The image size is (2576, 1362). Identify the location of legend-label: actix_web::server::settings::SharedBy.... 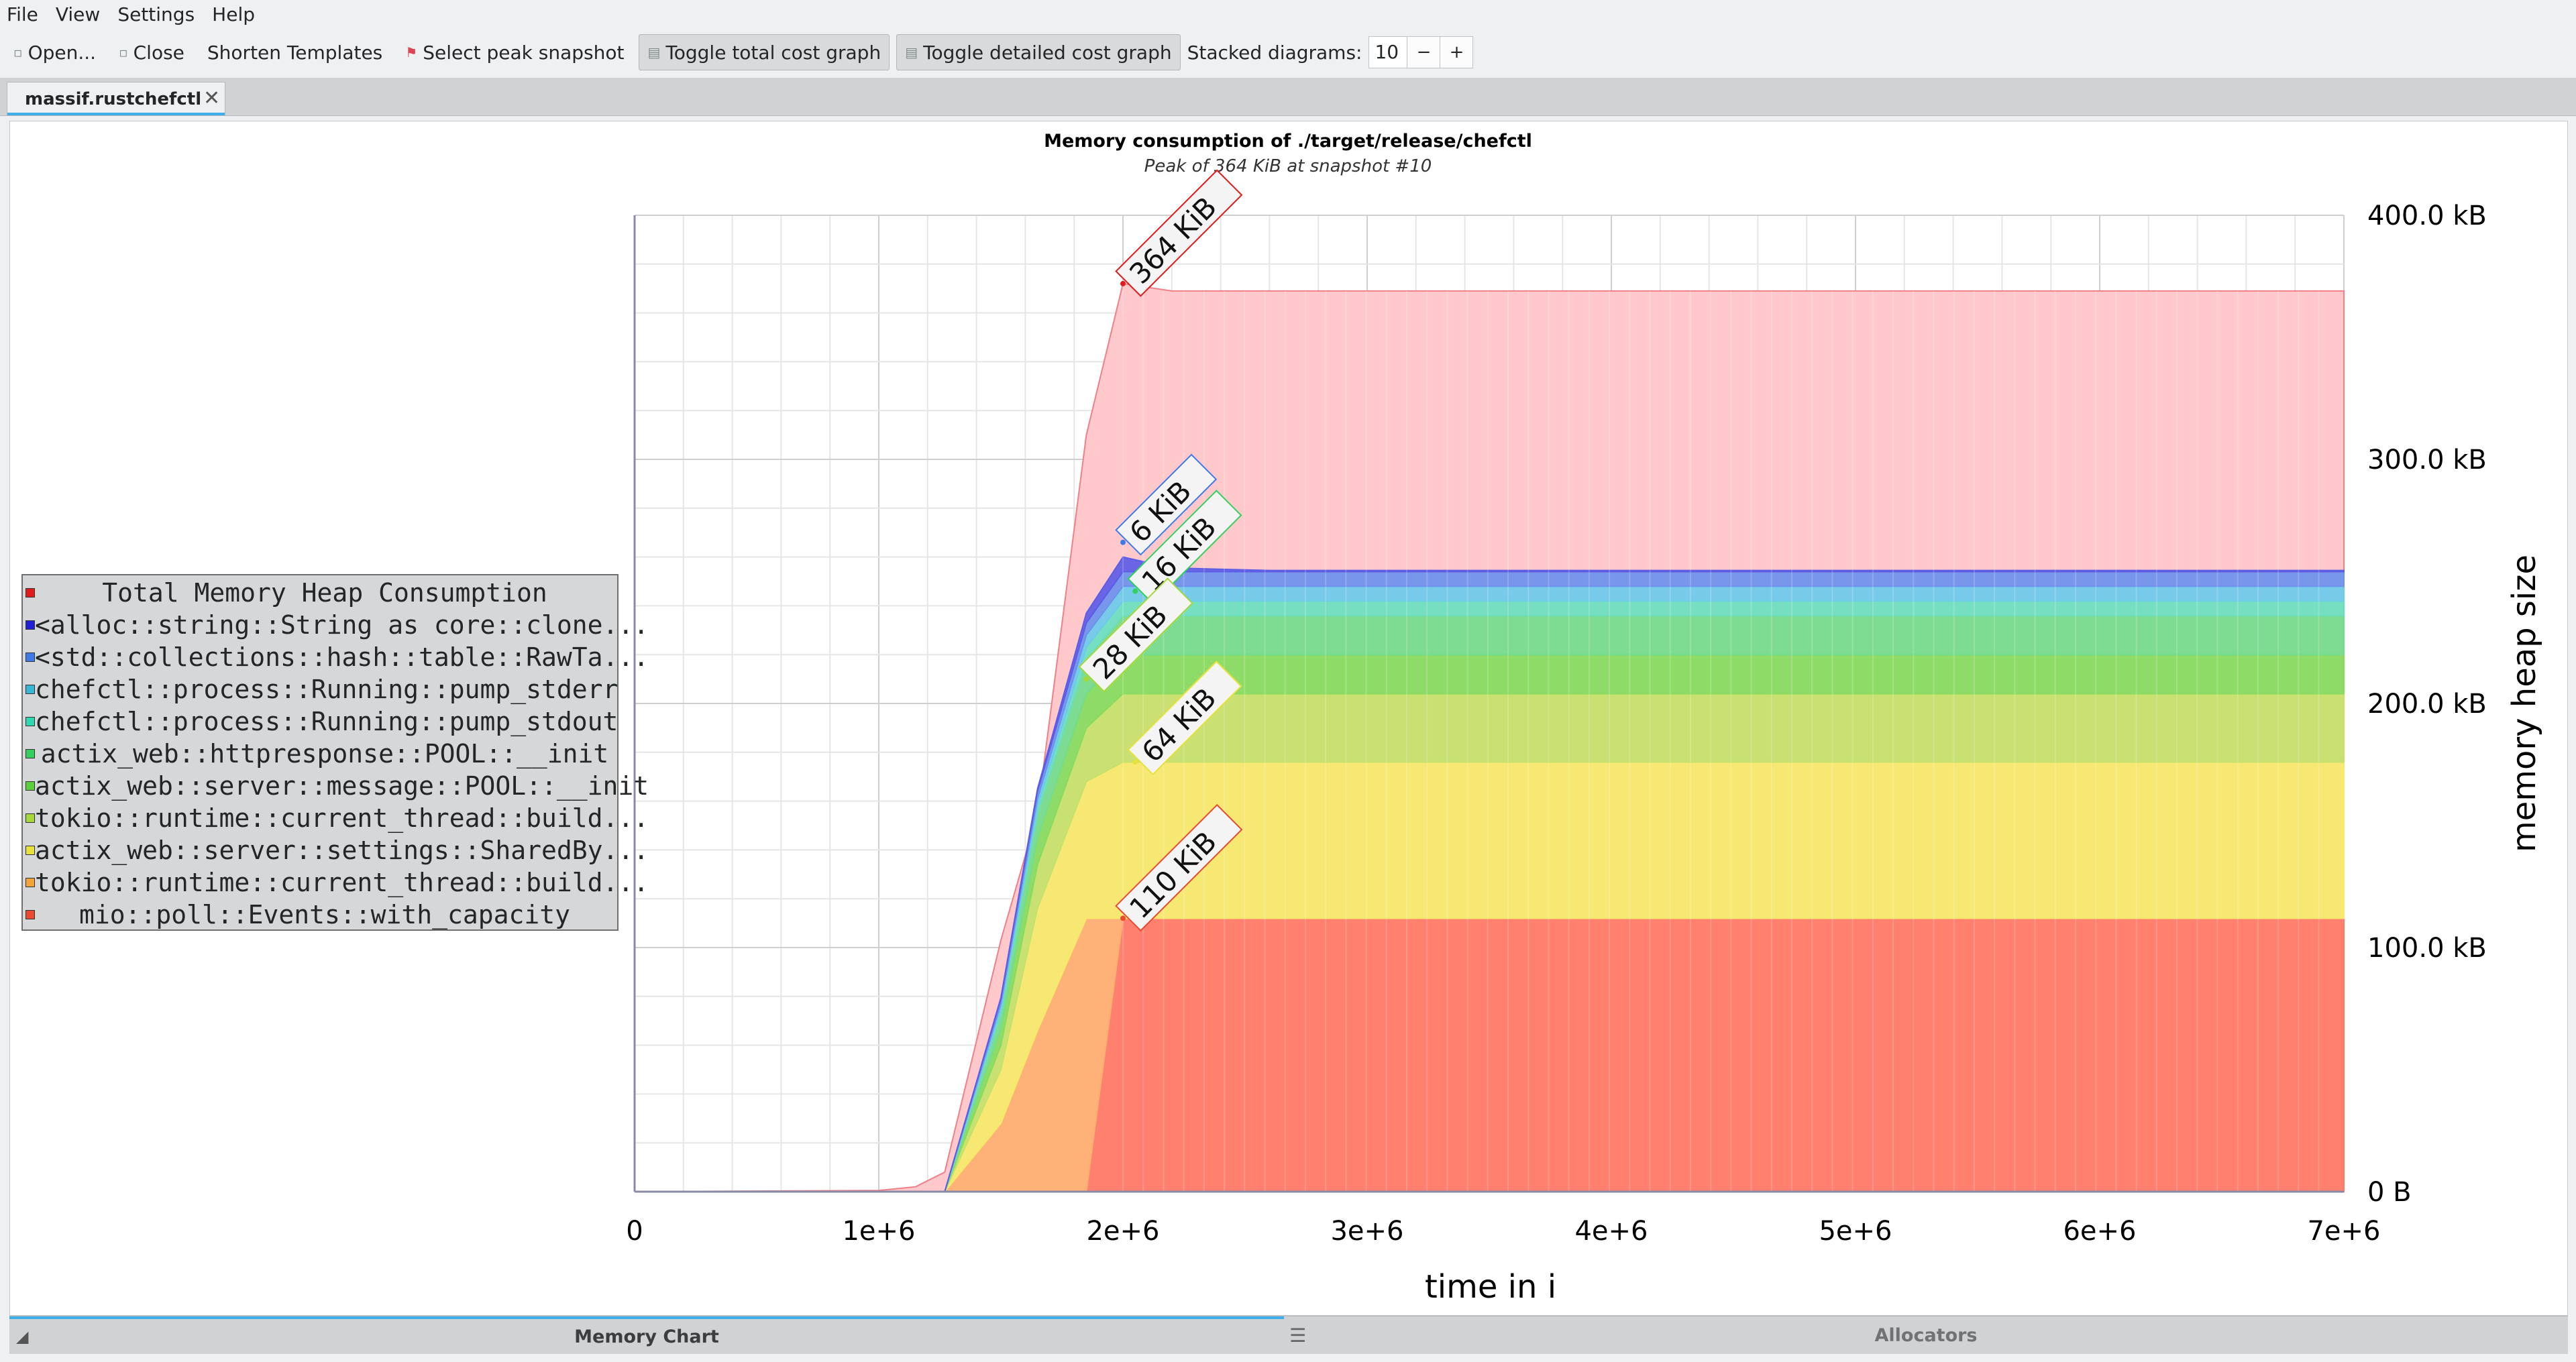
(342, 851).